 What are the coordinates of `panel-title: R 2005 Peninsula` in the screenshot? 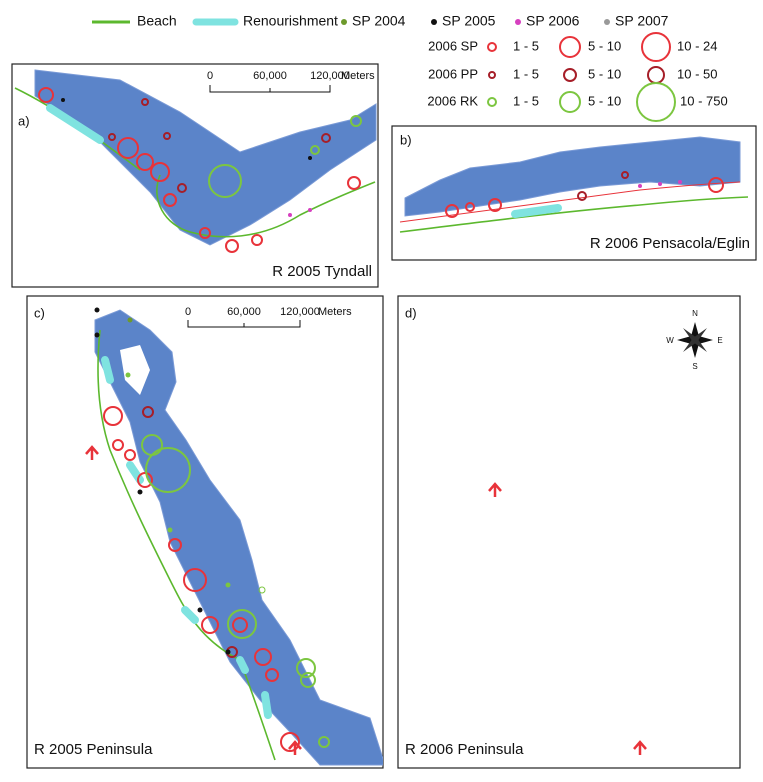 It's located at (93, 749).